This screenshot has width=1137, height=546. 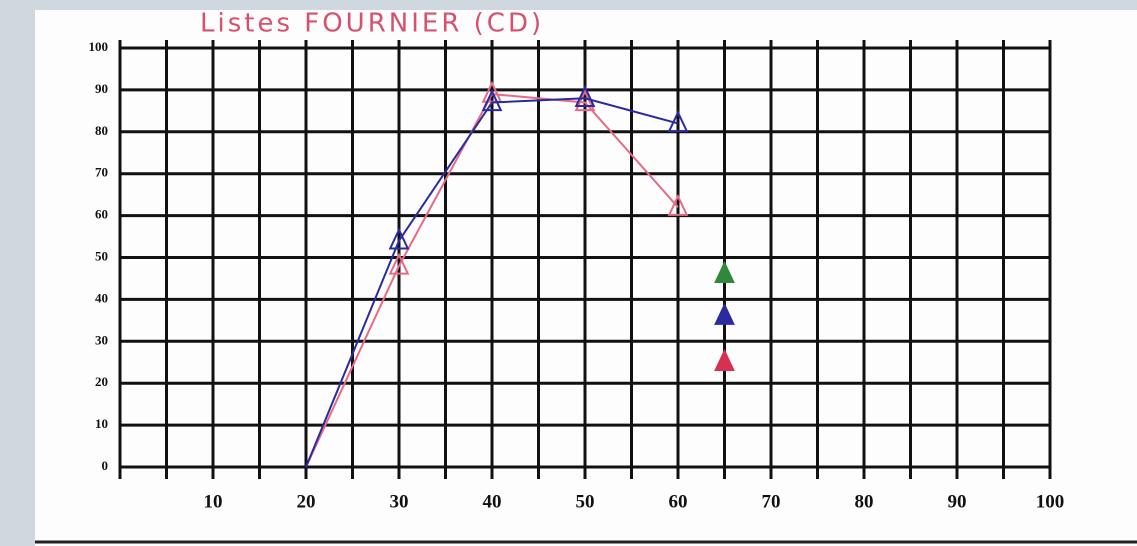 I want to click on y-tick-label: 80, so click(x=101, y=130).